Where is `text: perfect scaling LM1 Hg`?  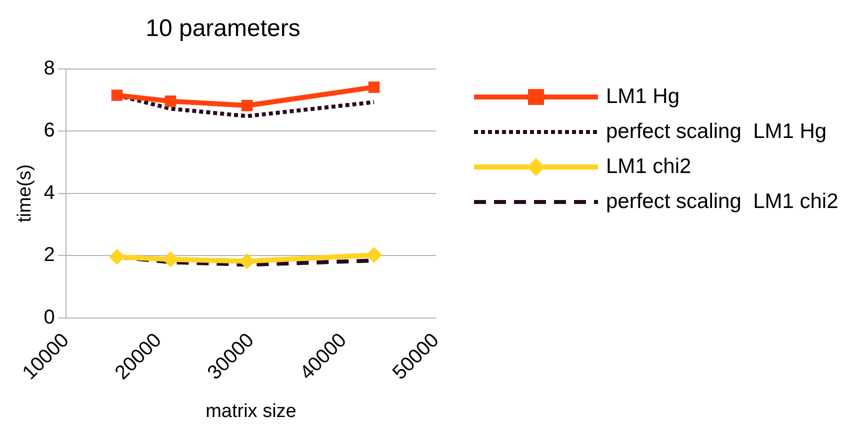
text: perfect scaling LM1 Hg is located at coordinates (716, 131).